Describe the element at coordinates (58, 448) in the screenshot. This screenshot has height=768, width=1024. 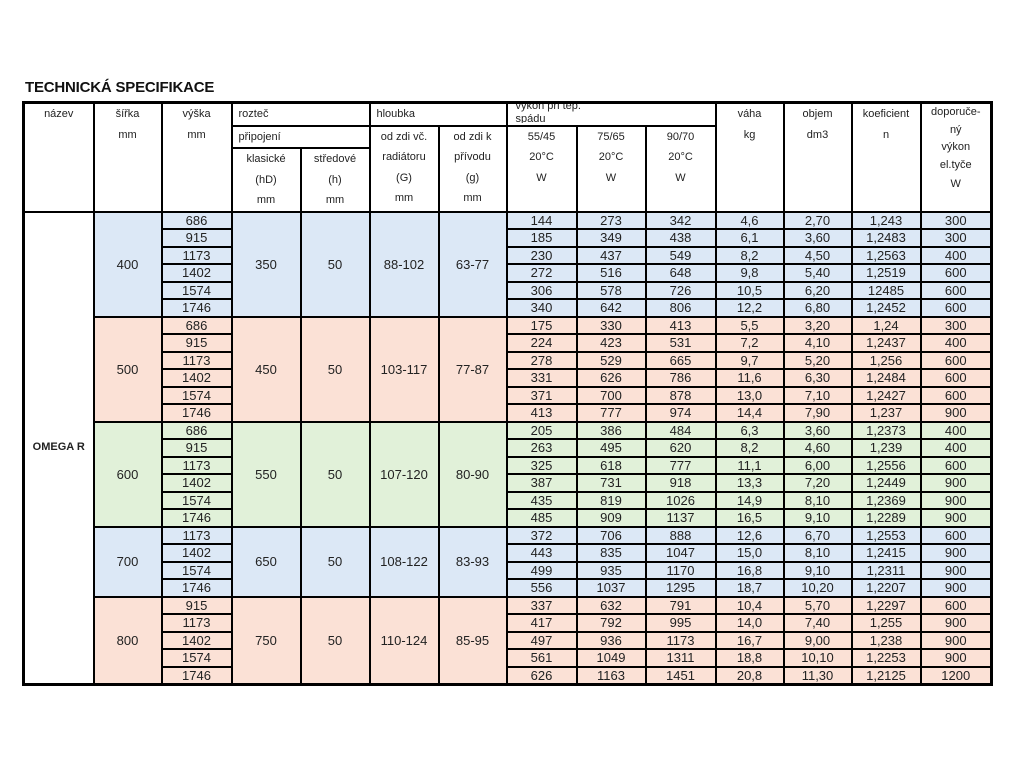
I see `model-name: OMEGA R` at that location.